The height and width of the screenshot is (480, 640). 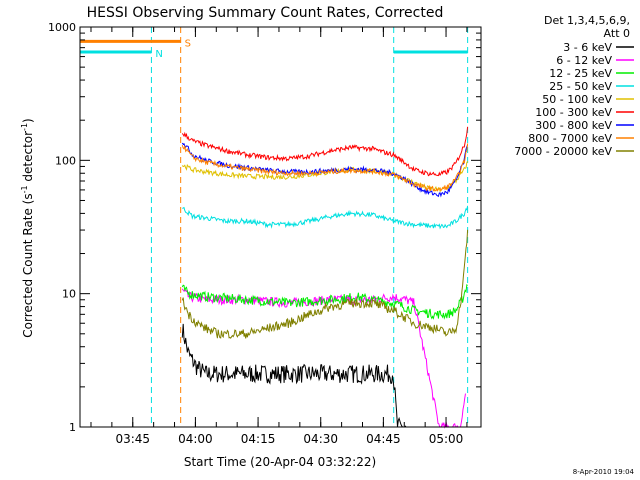 What do you see at coordinates (28, 120) in the screenshot?
I see `y-axis-label-end: )` at bounding box center [28, 120].